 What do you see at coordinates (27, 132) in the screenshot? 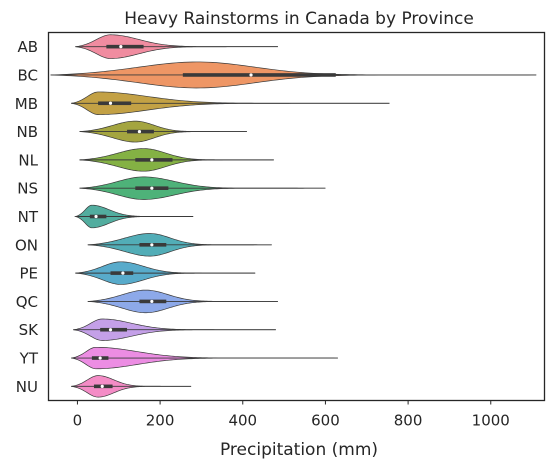
I see `y-tick-label-nb: NB` at bounding box center [27, 132].